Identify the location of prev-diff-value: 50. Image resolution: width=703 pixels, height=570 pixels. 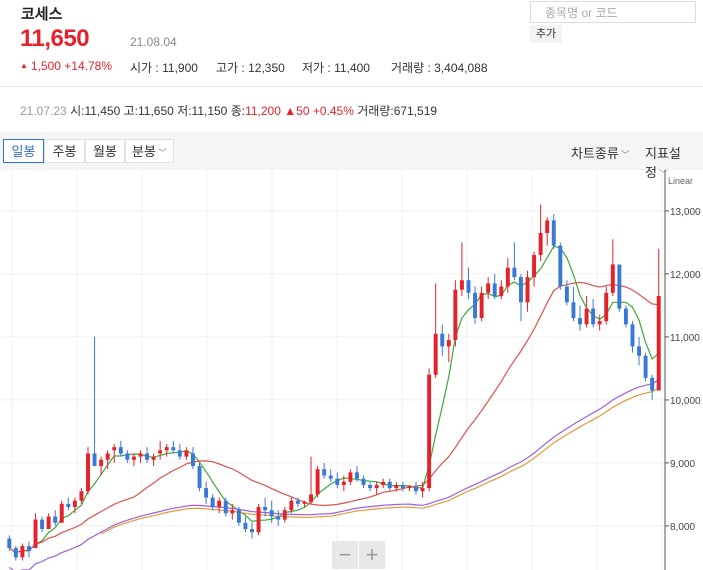
(303, 111).